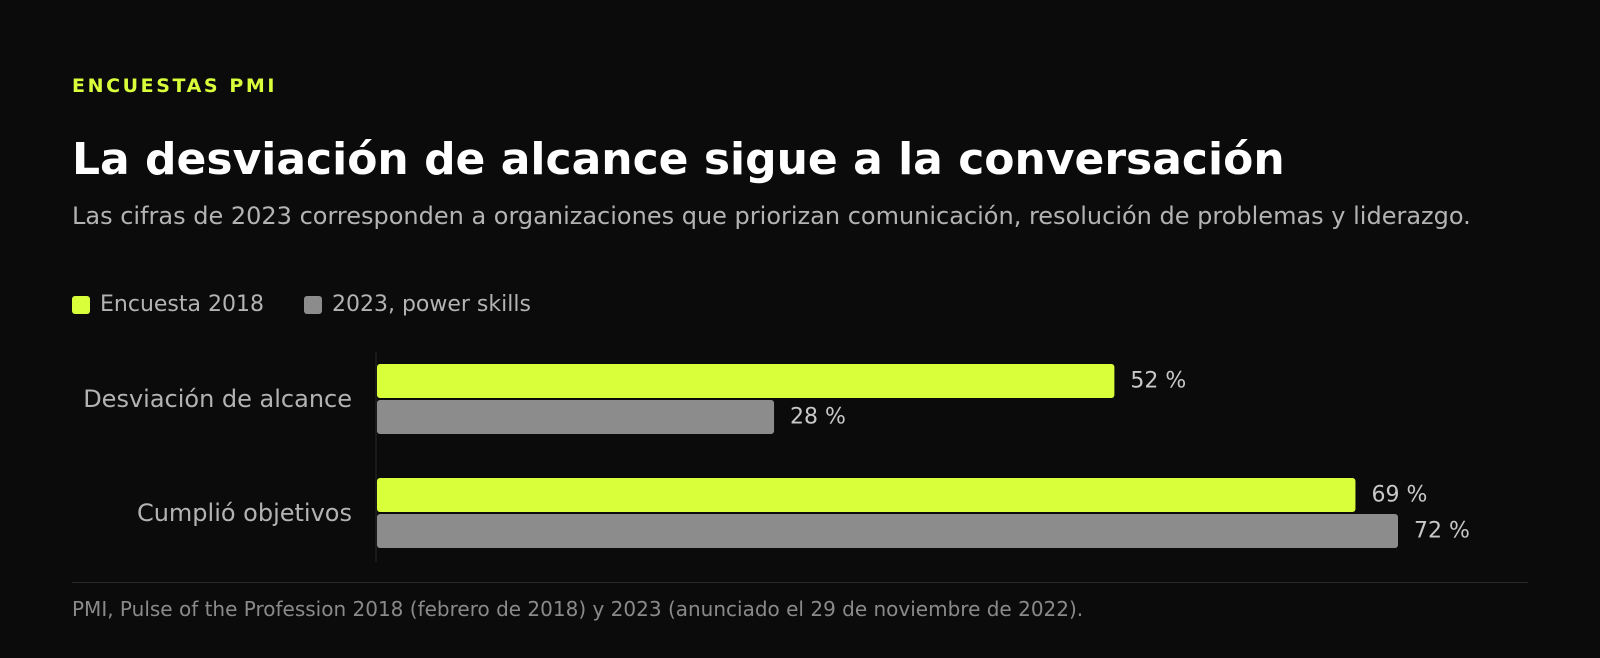  I want to click on legend: Encuesta 2018 2023, power skills, so click(321, 304).